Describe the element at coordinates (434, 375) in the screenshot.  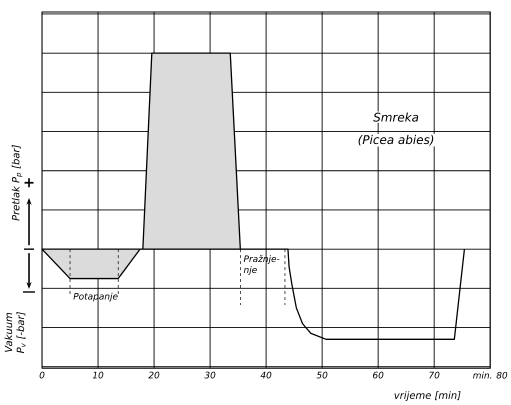
I see `x-tick-label: 70` at that location.